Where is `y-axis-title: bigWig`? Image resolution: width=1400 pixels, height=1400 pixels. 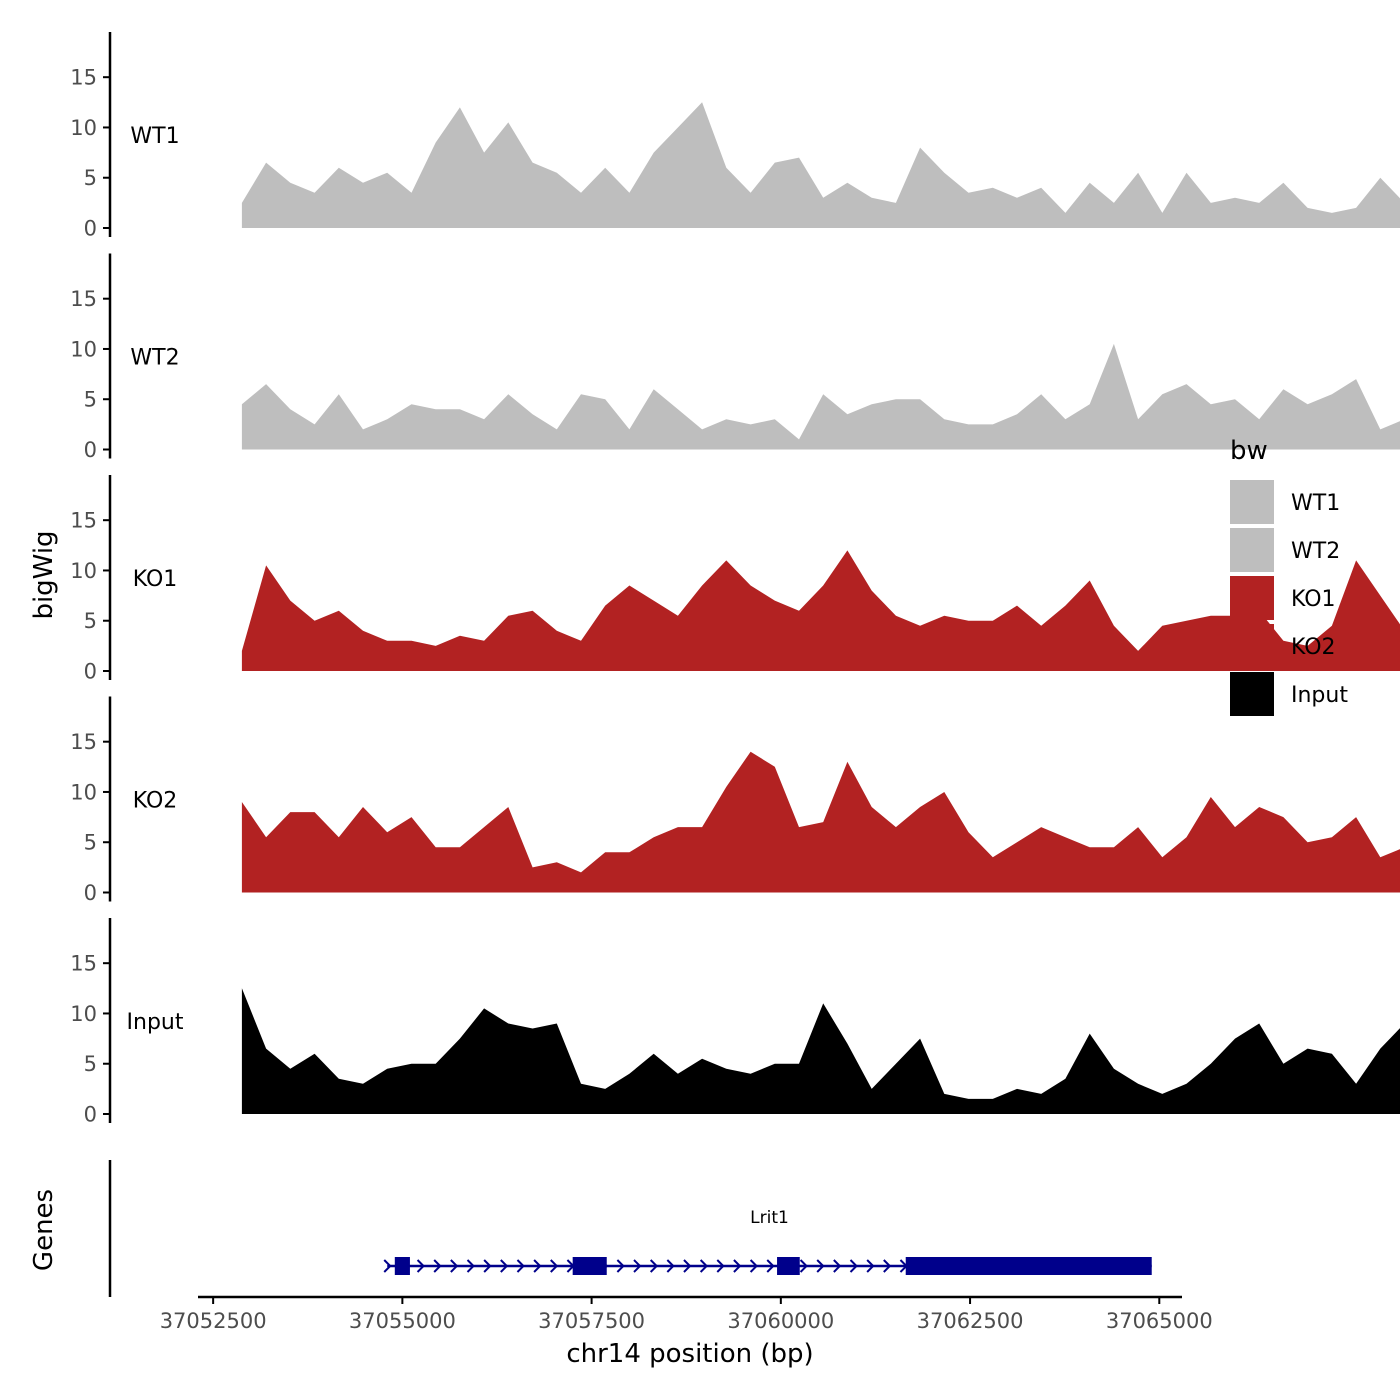
y-axis-title: bigWig is located at coordinates (44, 574).